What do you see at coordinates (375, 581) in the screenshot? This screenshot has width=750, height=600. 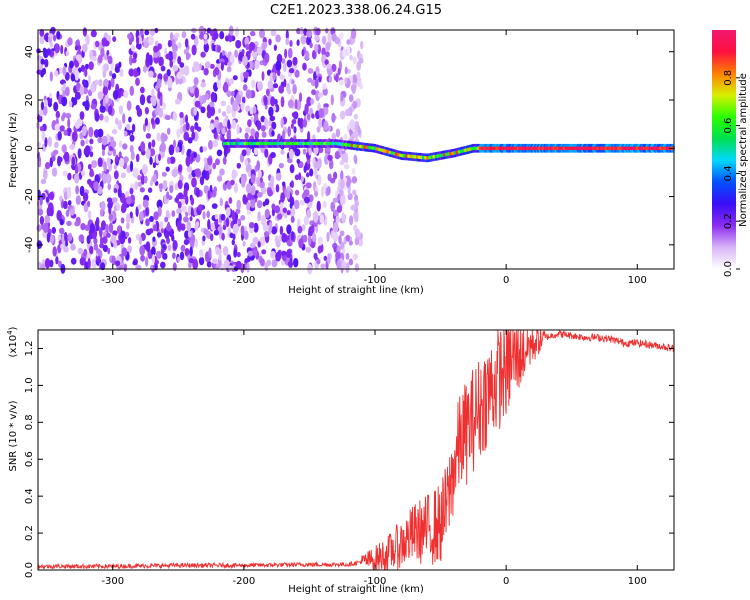 I see `snr-x-tick-label: -100` at bounding box center [375, 581].